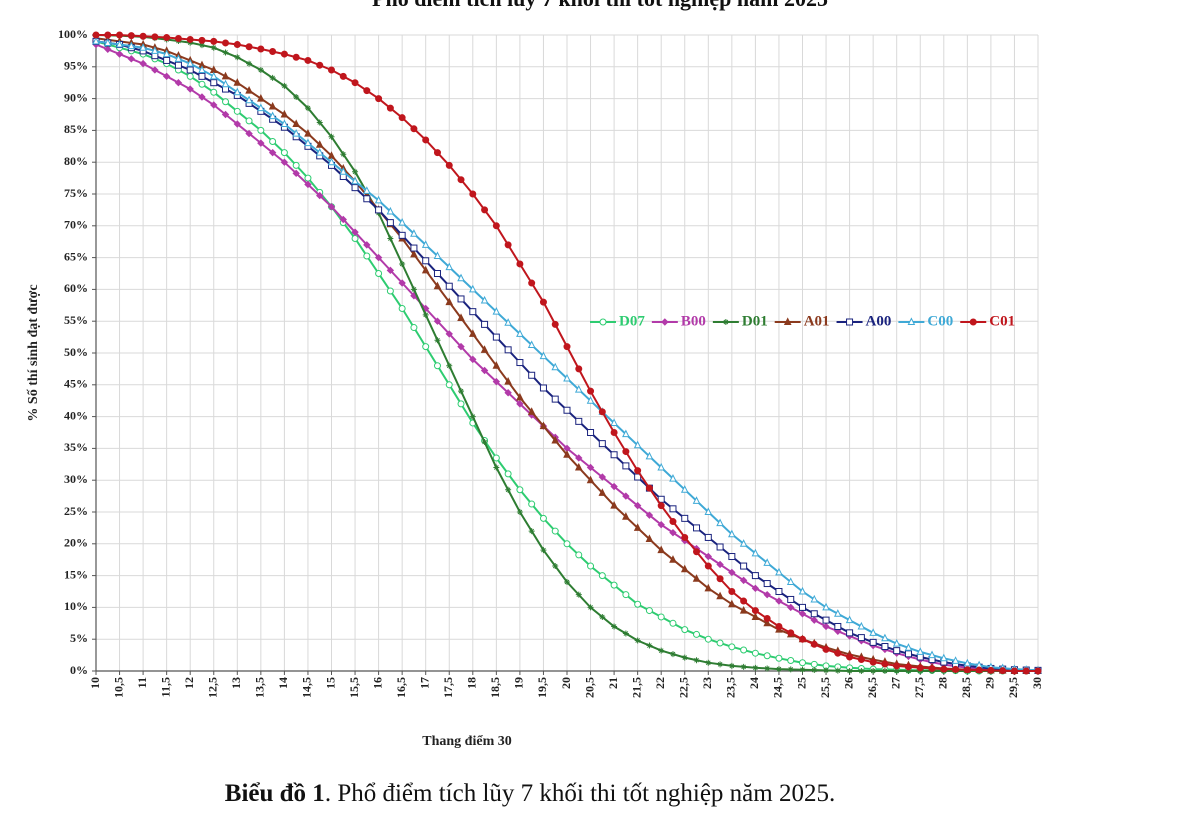  Describe the element at coordinates (632, 321) in the screenshot. I see `legend-label: D07` at that location.